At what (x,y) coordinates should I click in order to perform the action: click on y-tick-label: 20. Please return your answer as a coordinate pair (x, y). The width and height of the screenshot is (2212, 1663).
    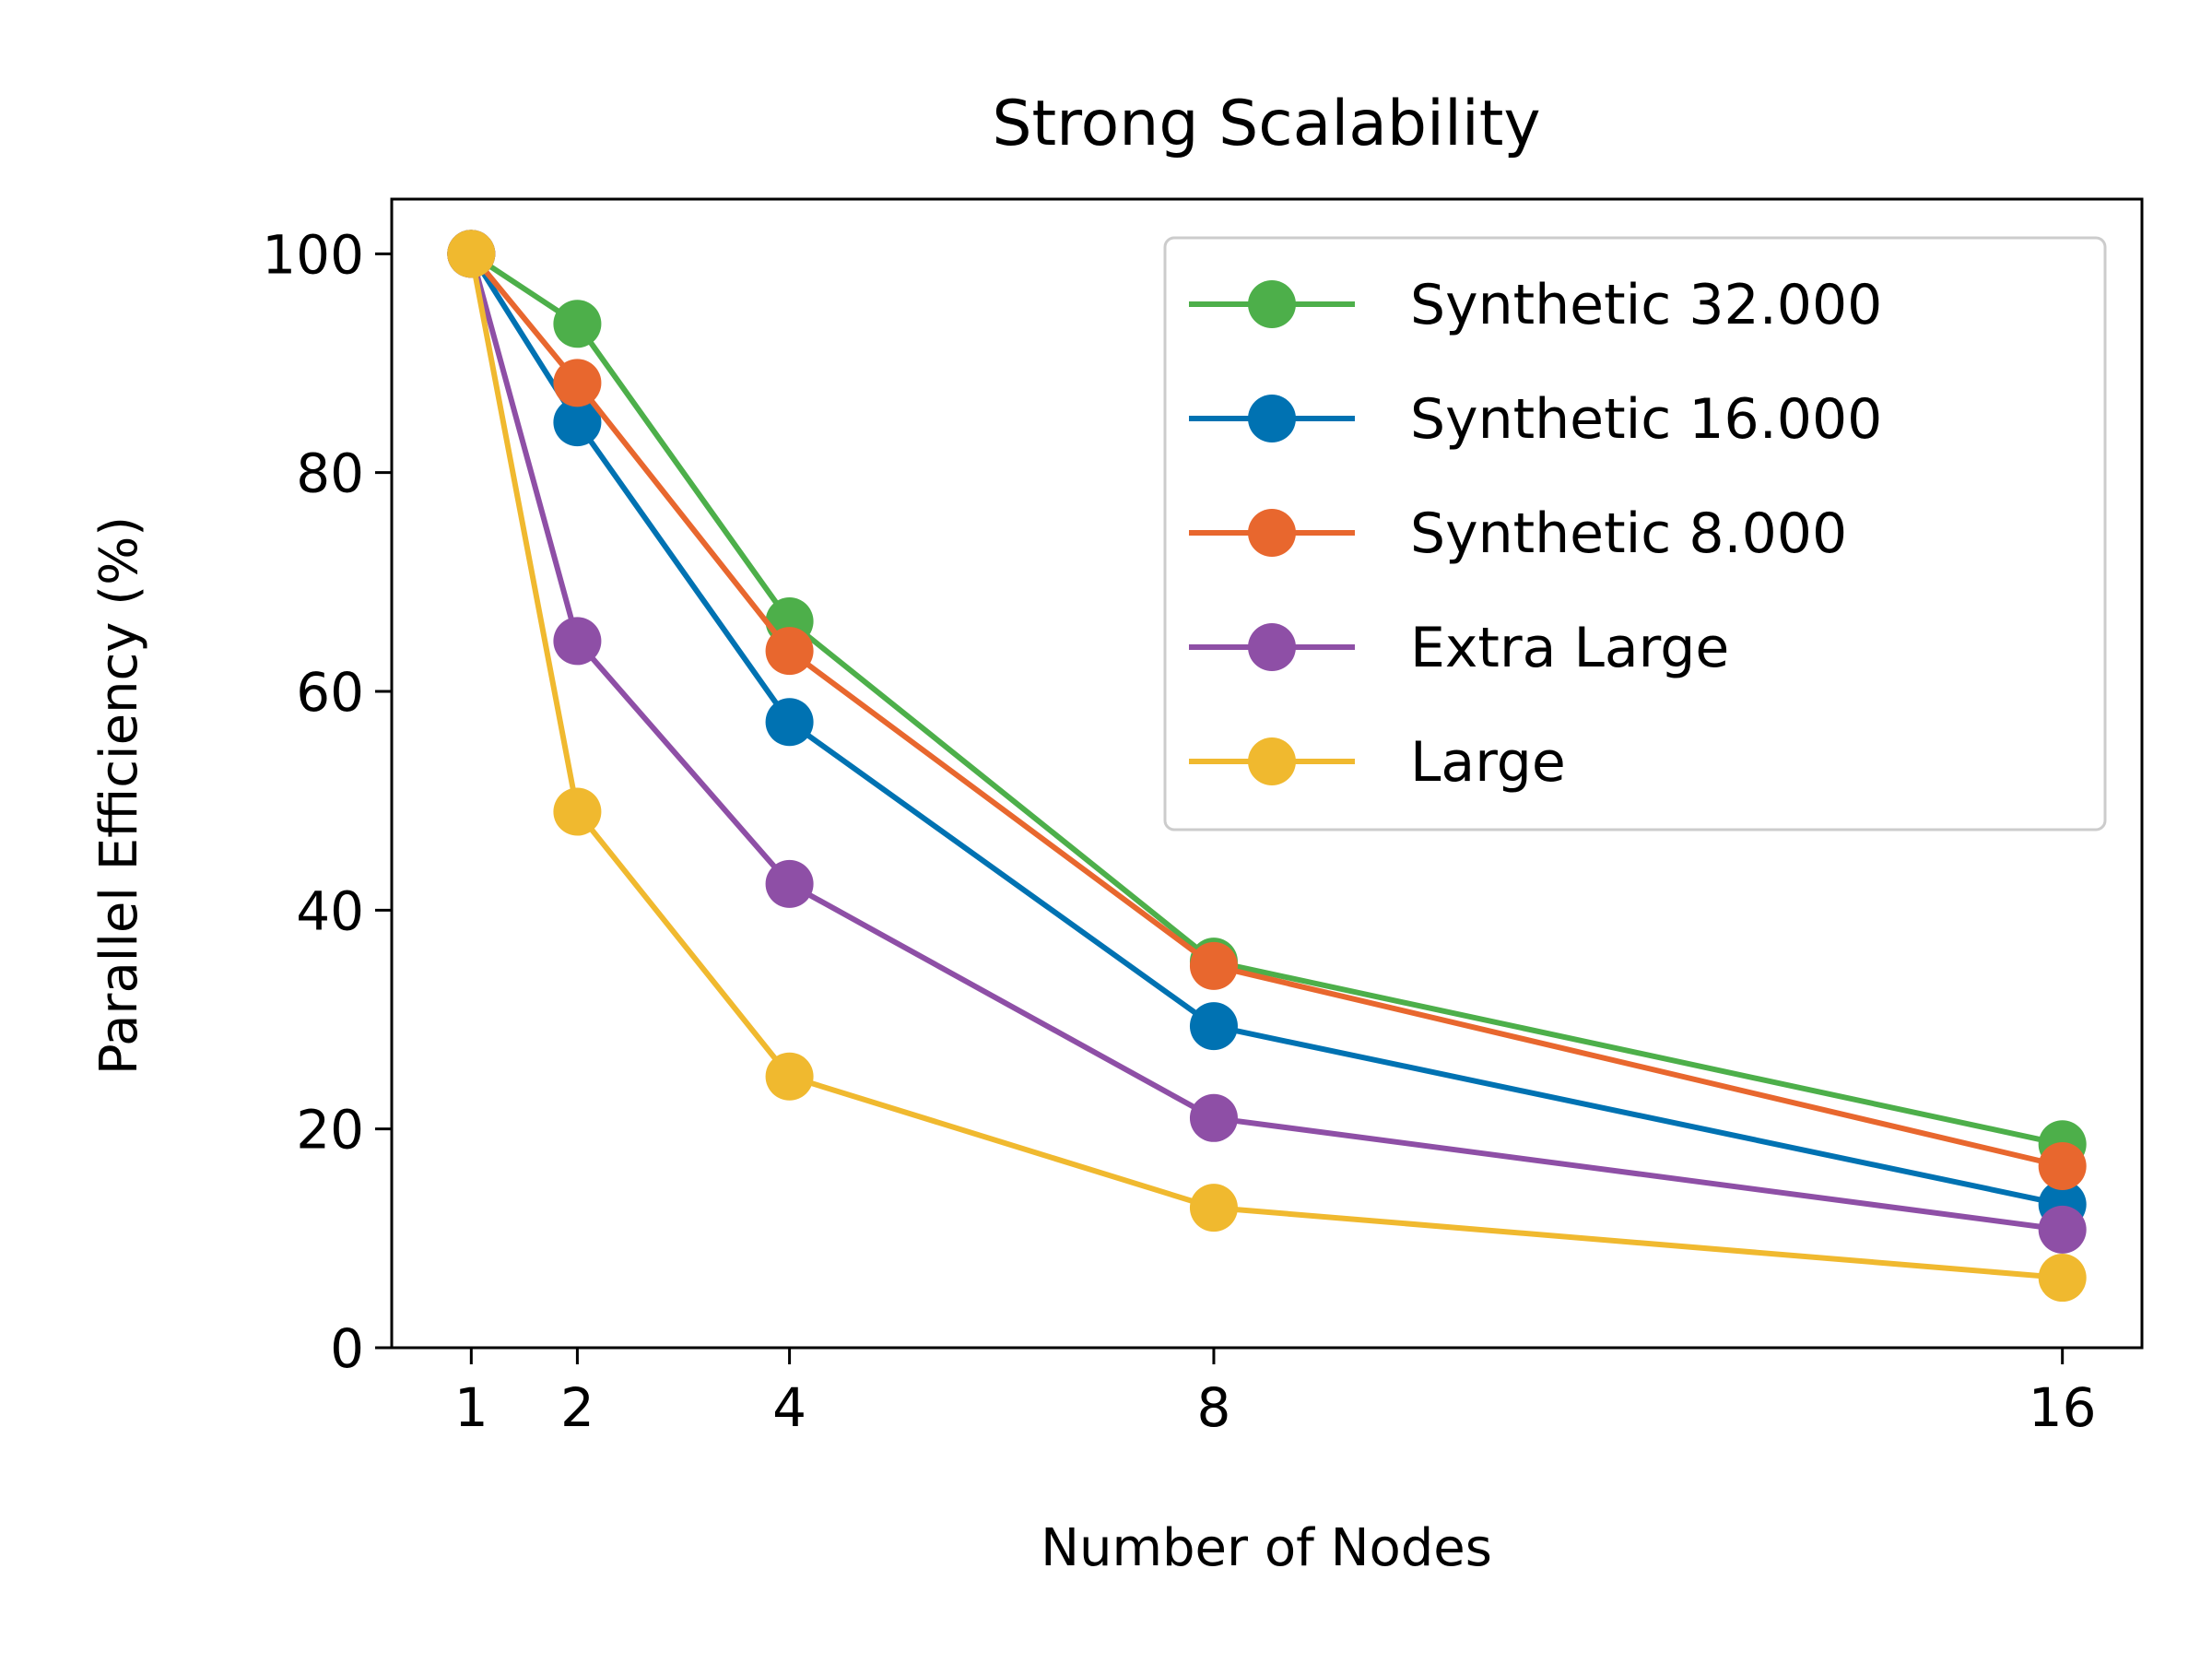
    Looking at the image, I should click on (330, 1130).